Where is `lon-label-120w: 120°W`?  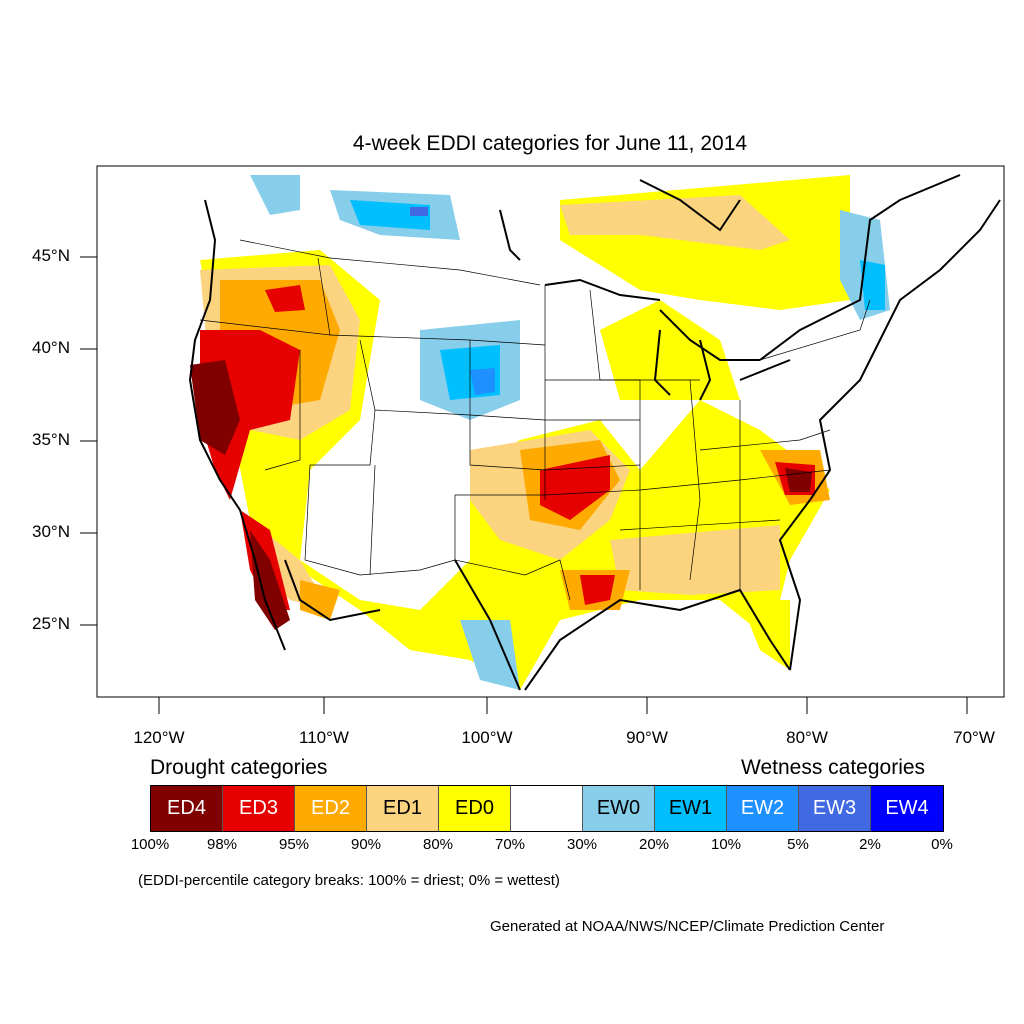
lon-label-120w: 120°W is located at coordinates (159, 737).